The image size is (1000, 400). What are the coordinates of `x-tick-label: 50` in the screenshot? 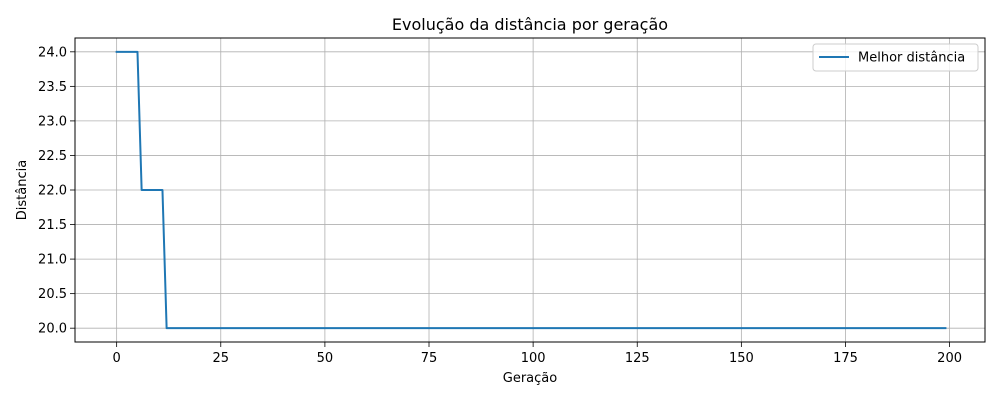 It's located at (325, 358).